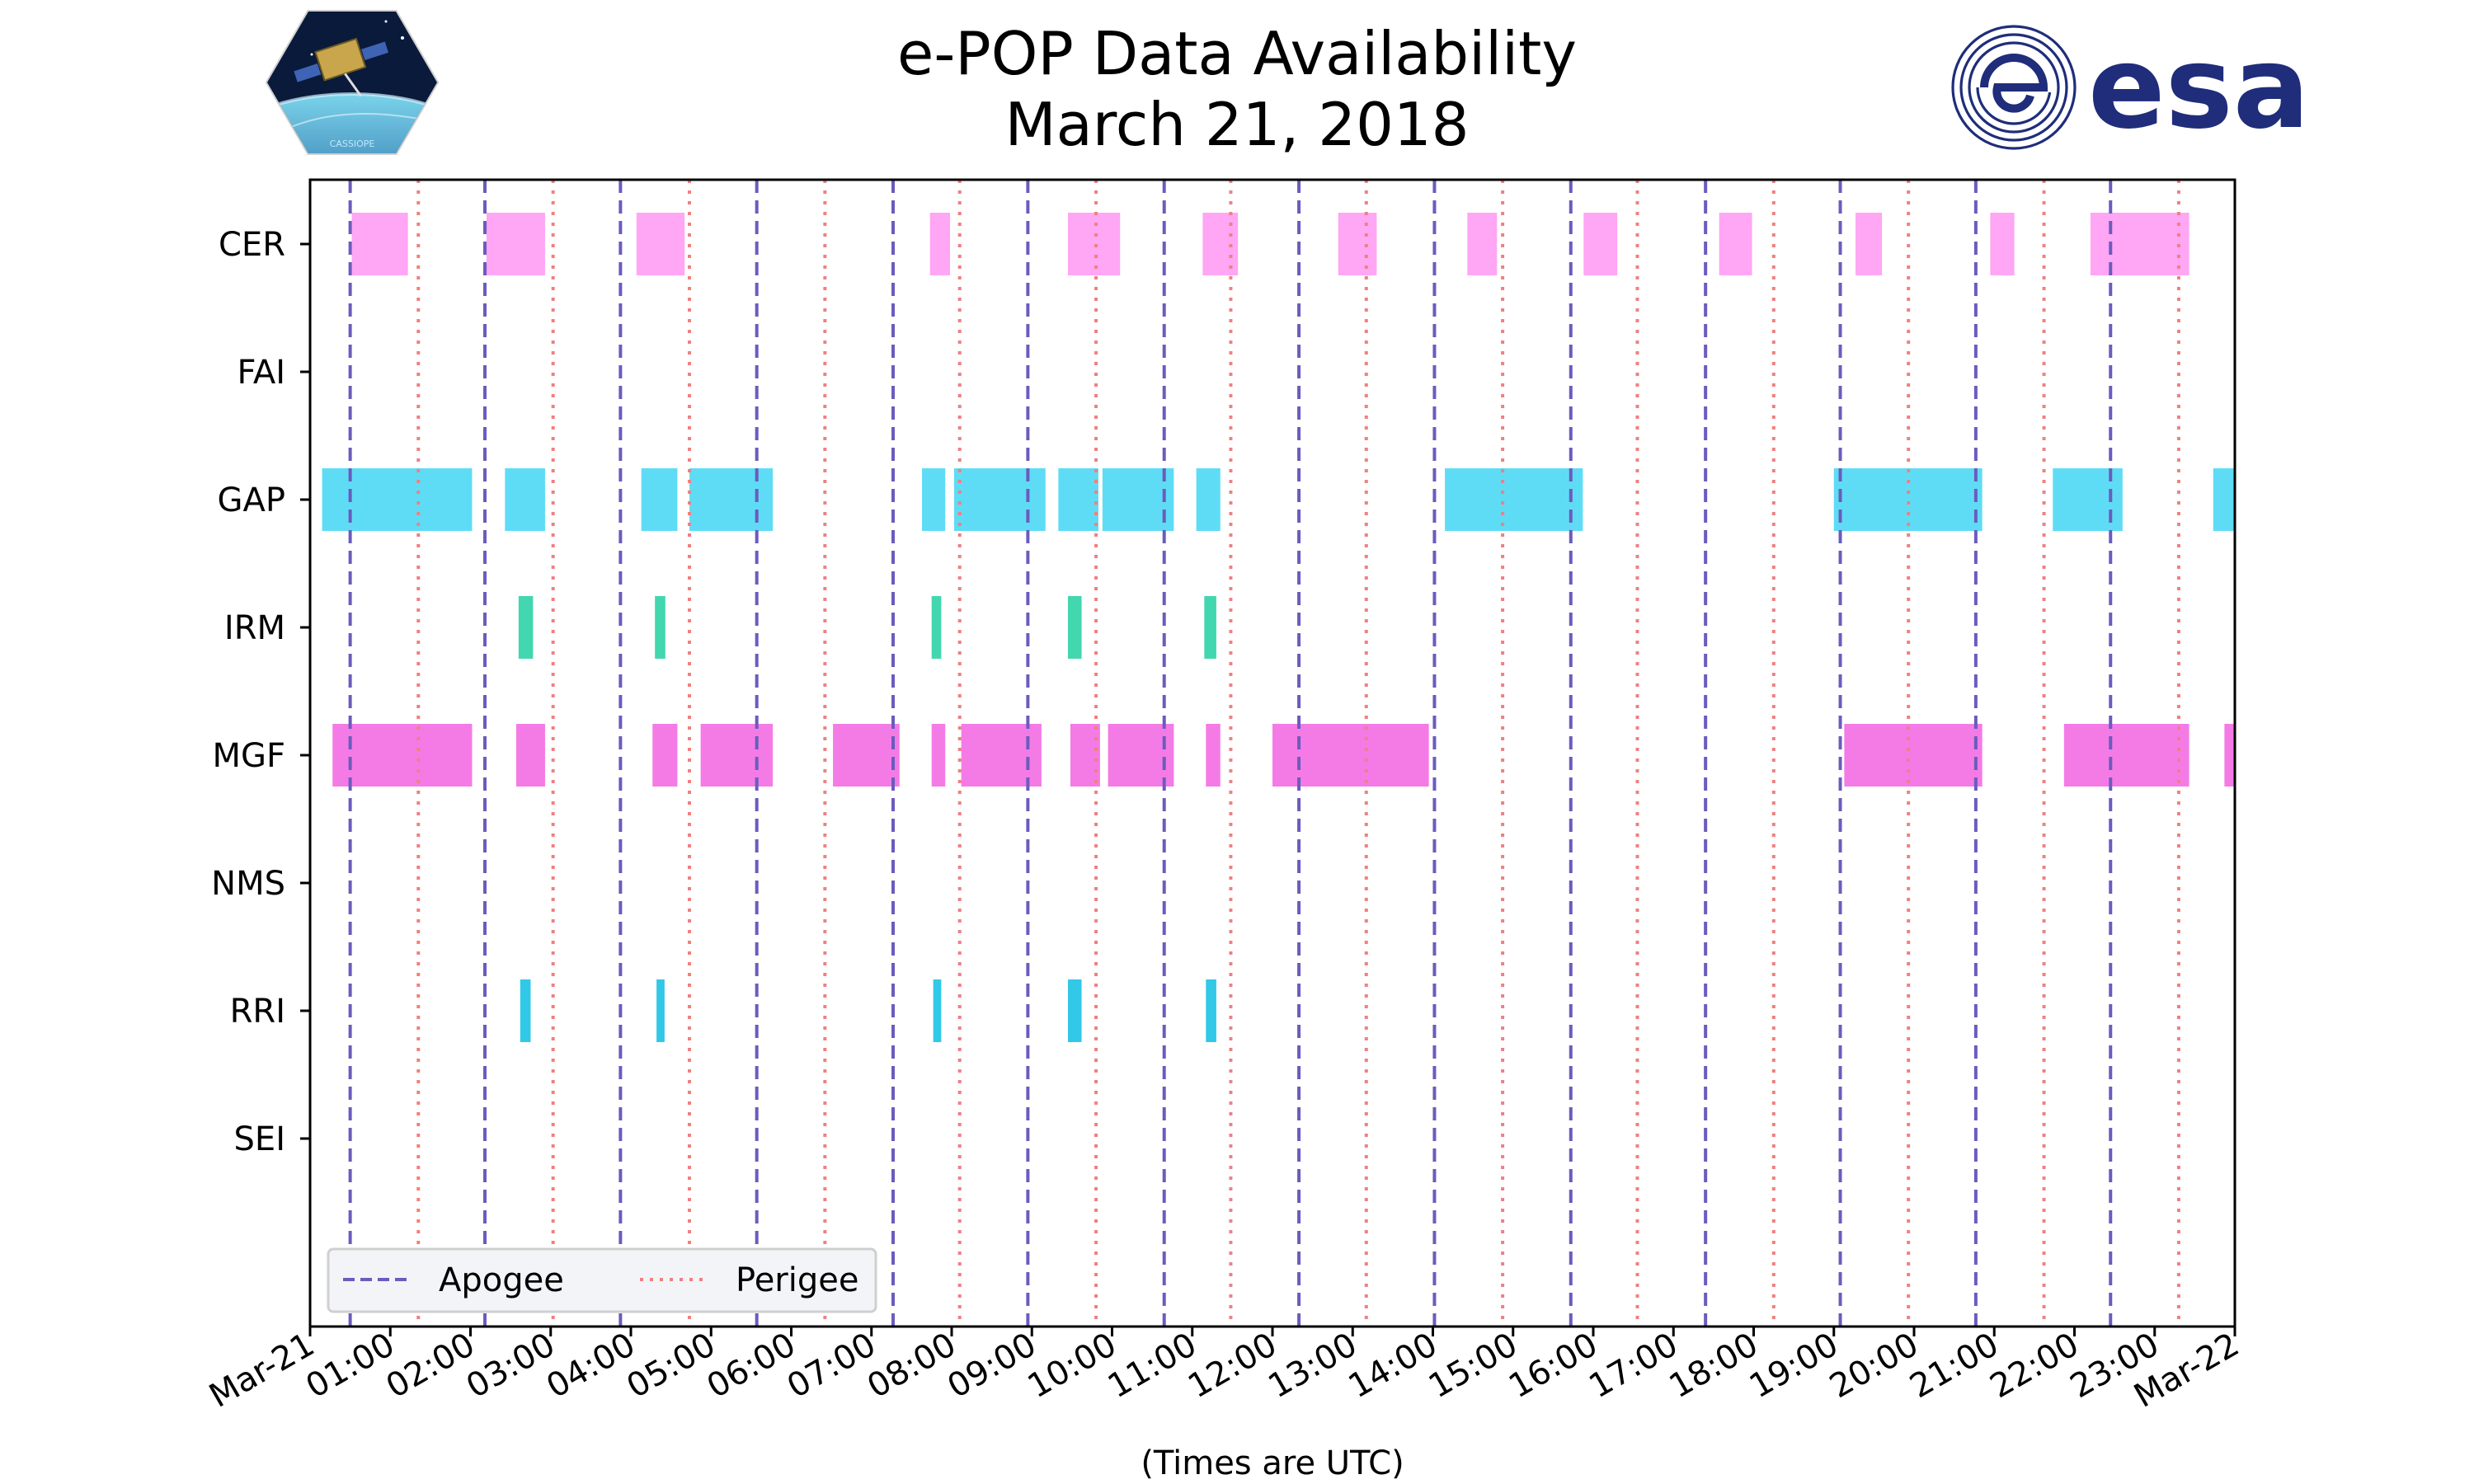 The image size is (2474, 1484). Describe the element at coordinates (248, 884) in the screenshot. I see `y-tick-label-nms: NMS` at that location.